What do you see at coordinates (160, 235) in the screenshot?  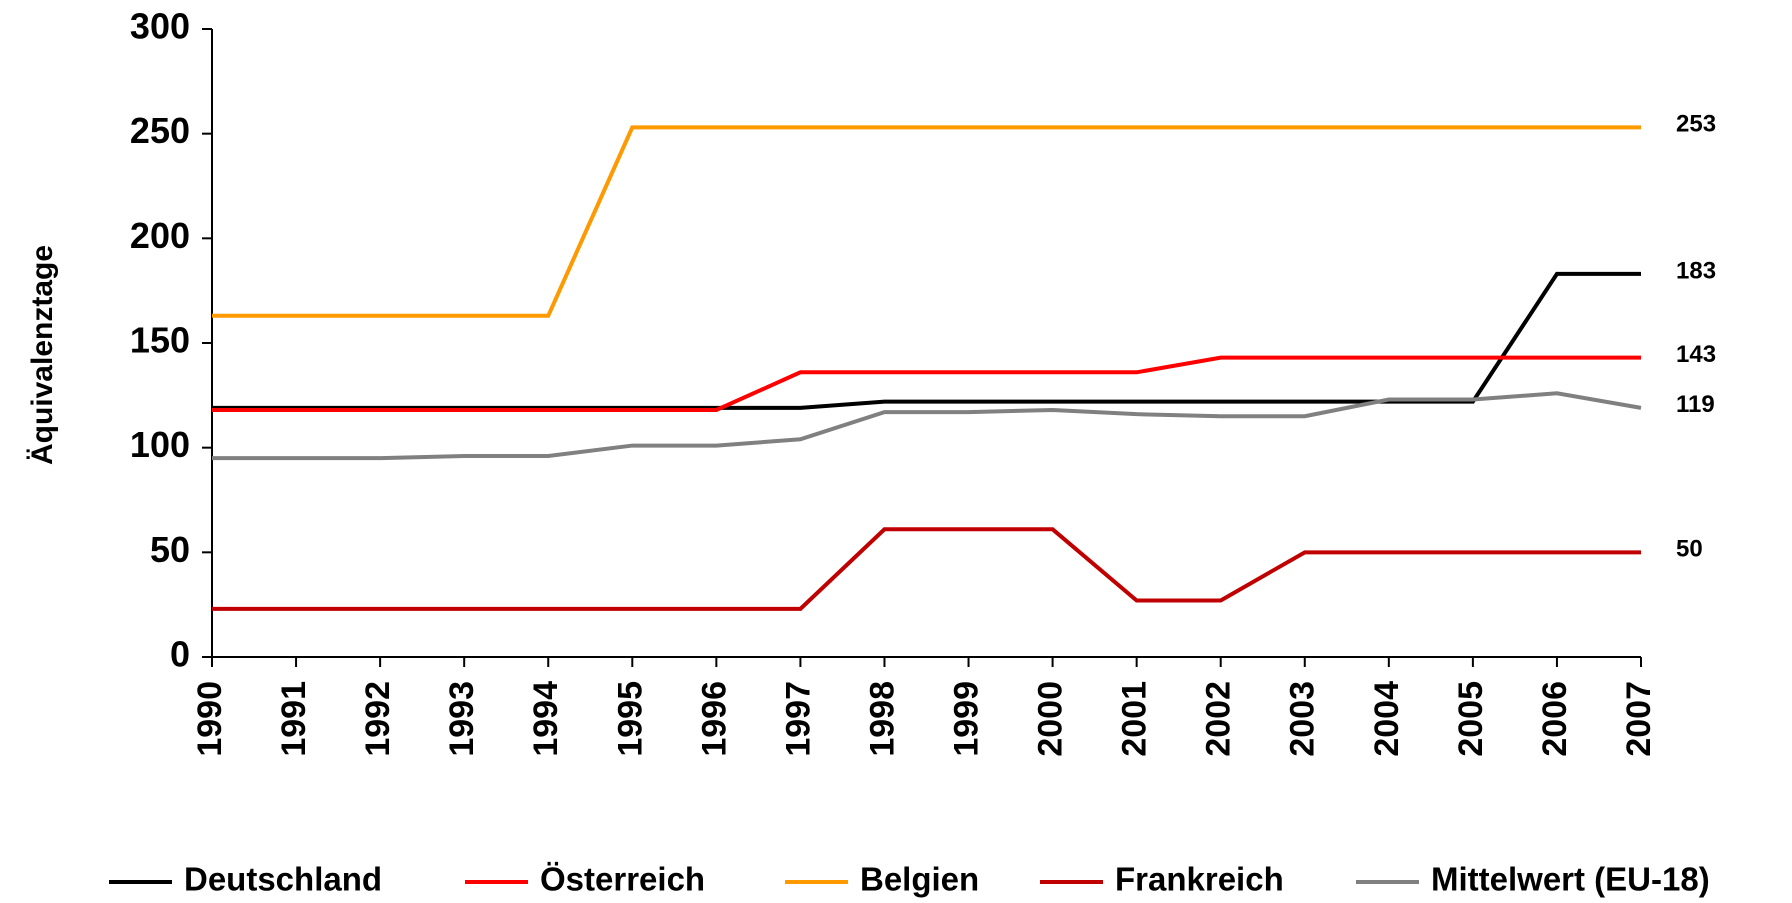 I see `y-tick-label: 200` at bounding box center [160, 235].